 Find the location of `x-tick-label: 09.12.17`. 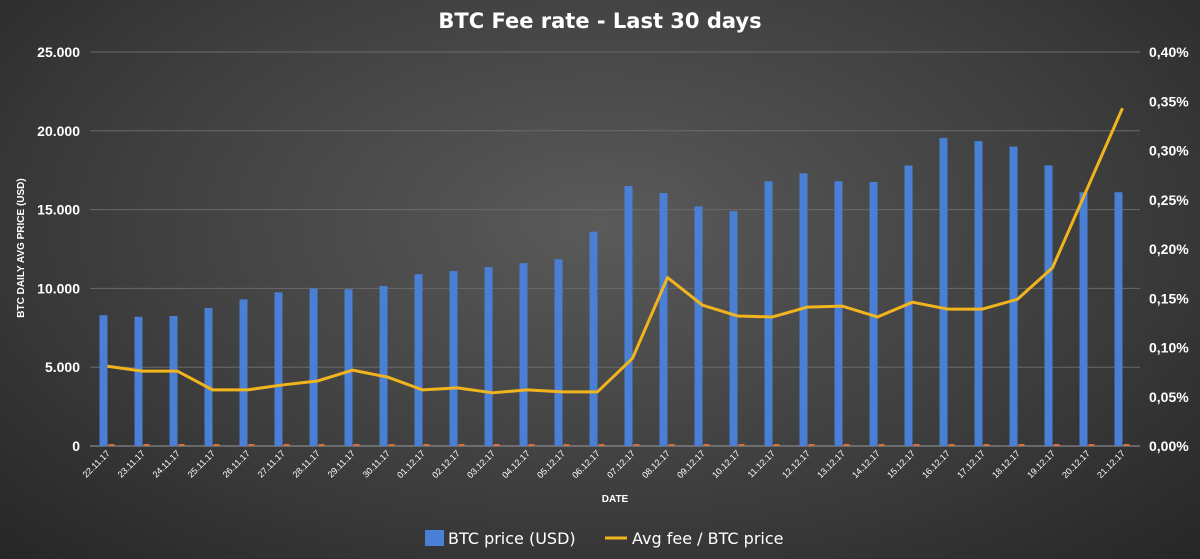

x-tick-label: 09.12.17 is located at coordinates (691, 464).